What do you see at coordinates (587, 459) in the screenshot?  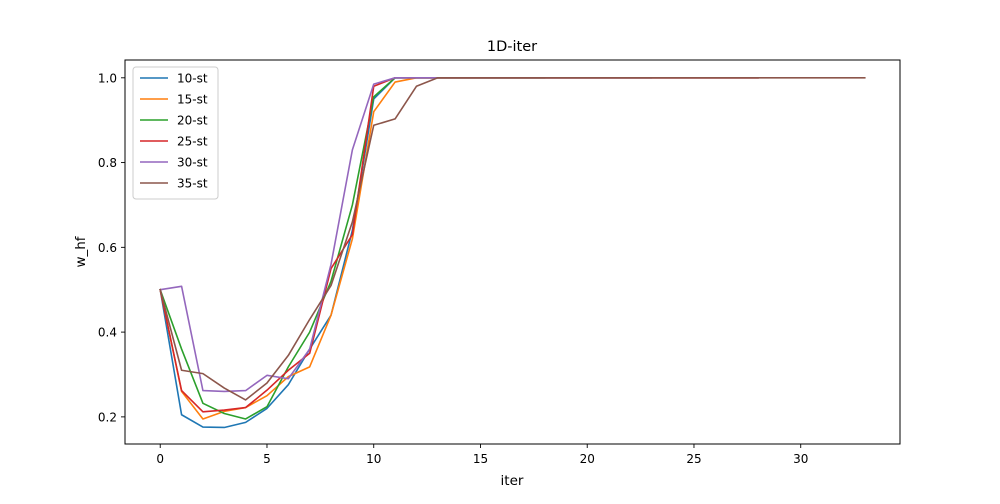 I see `x-tick-label: 20` at bounding box center [587, 459].